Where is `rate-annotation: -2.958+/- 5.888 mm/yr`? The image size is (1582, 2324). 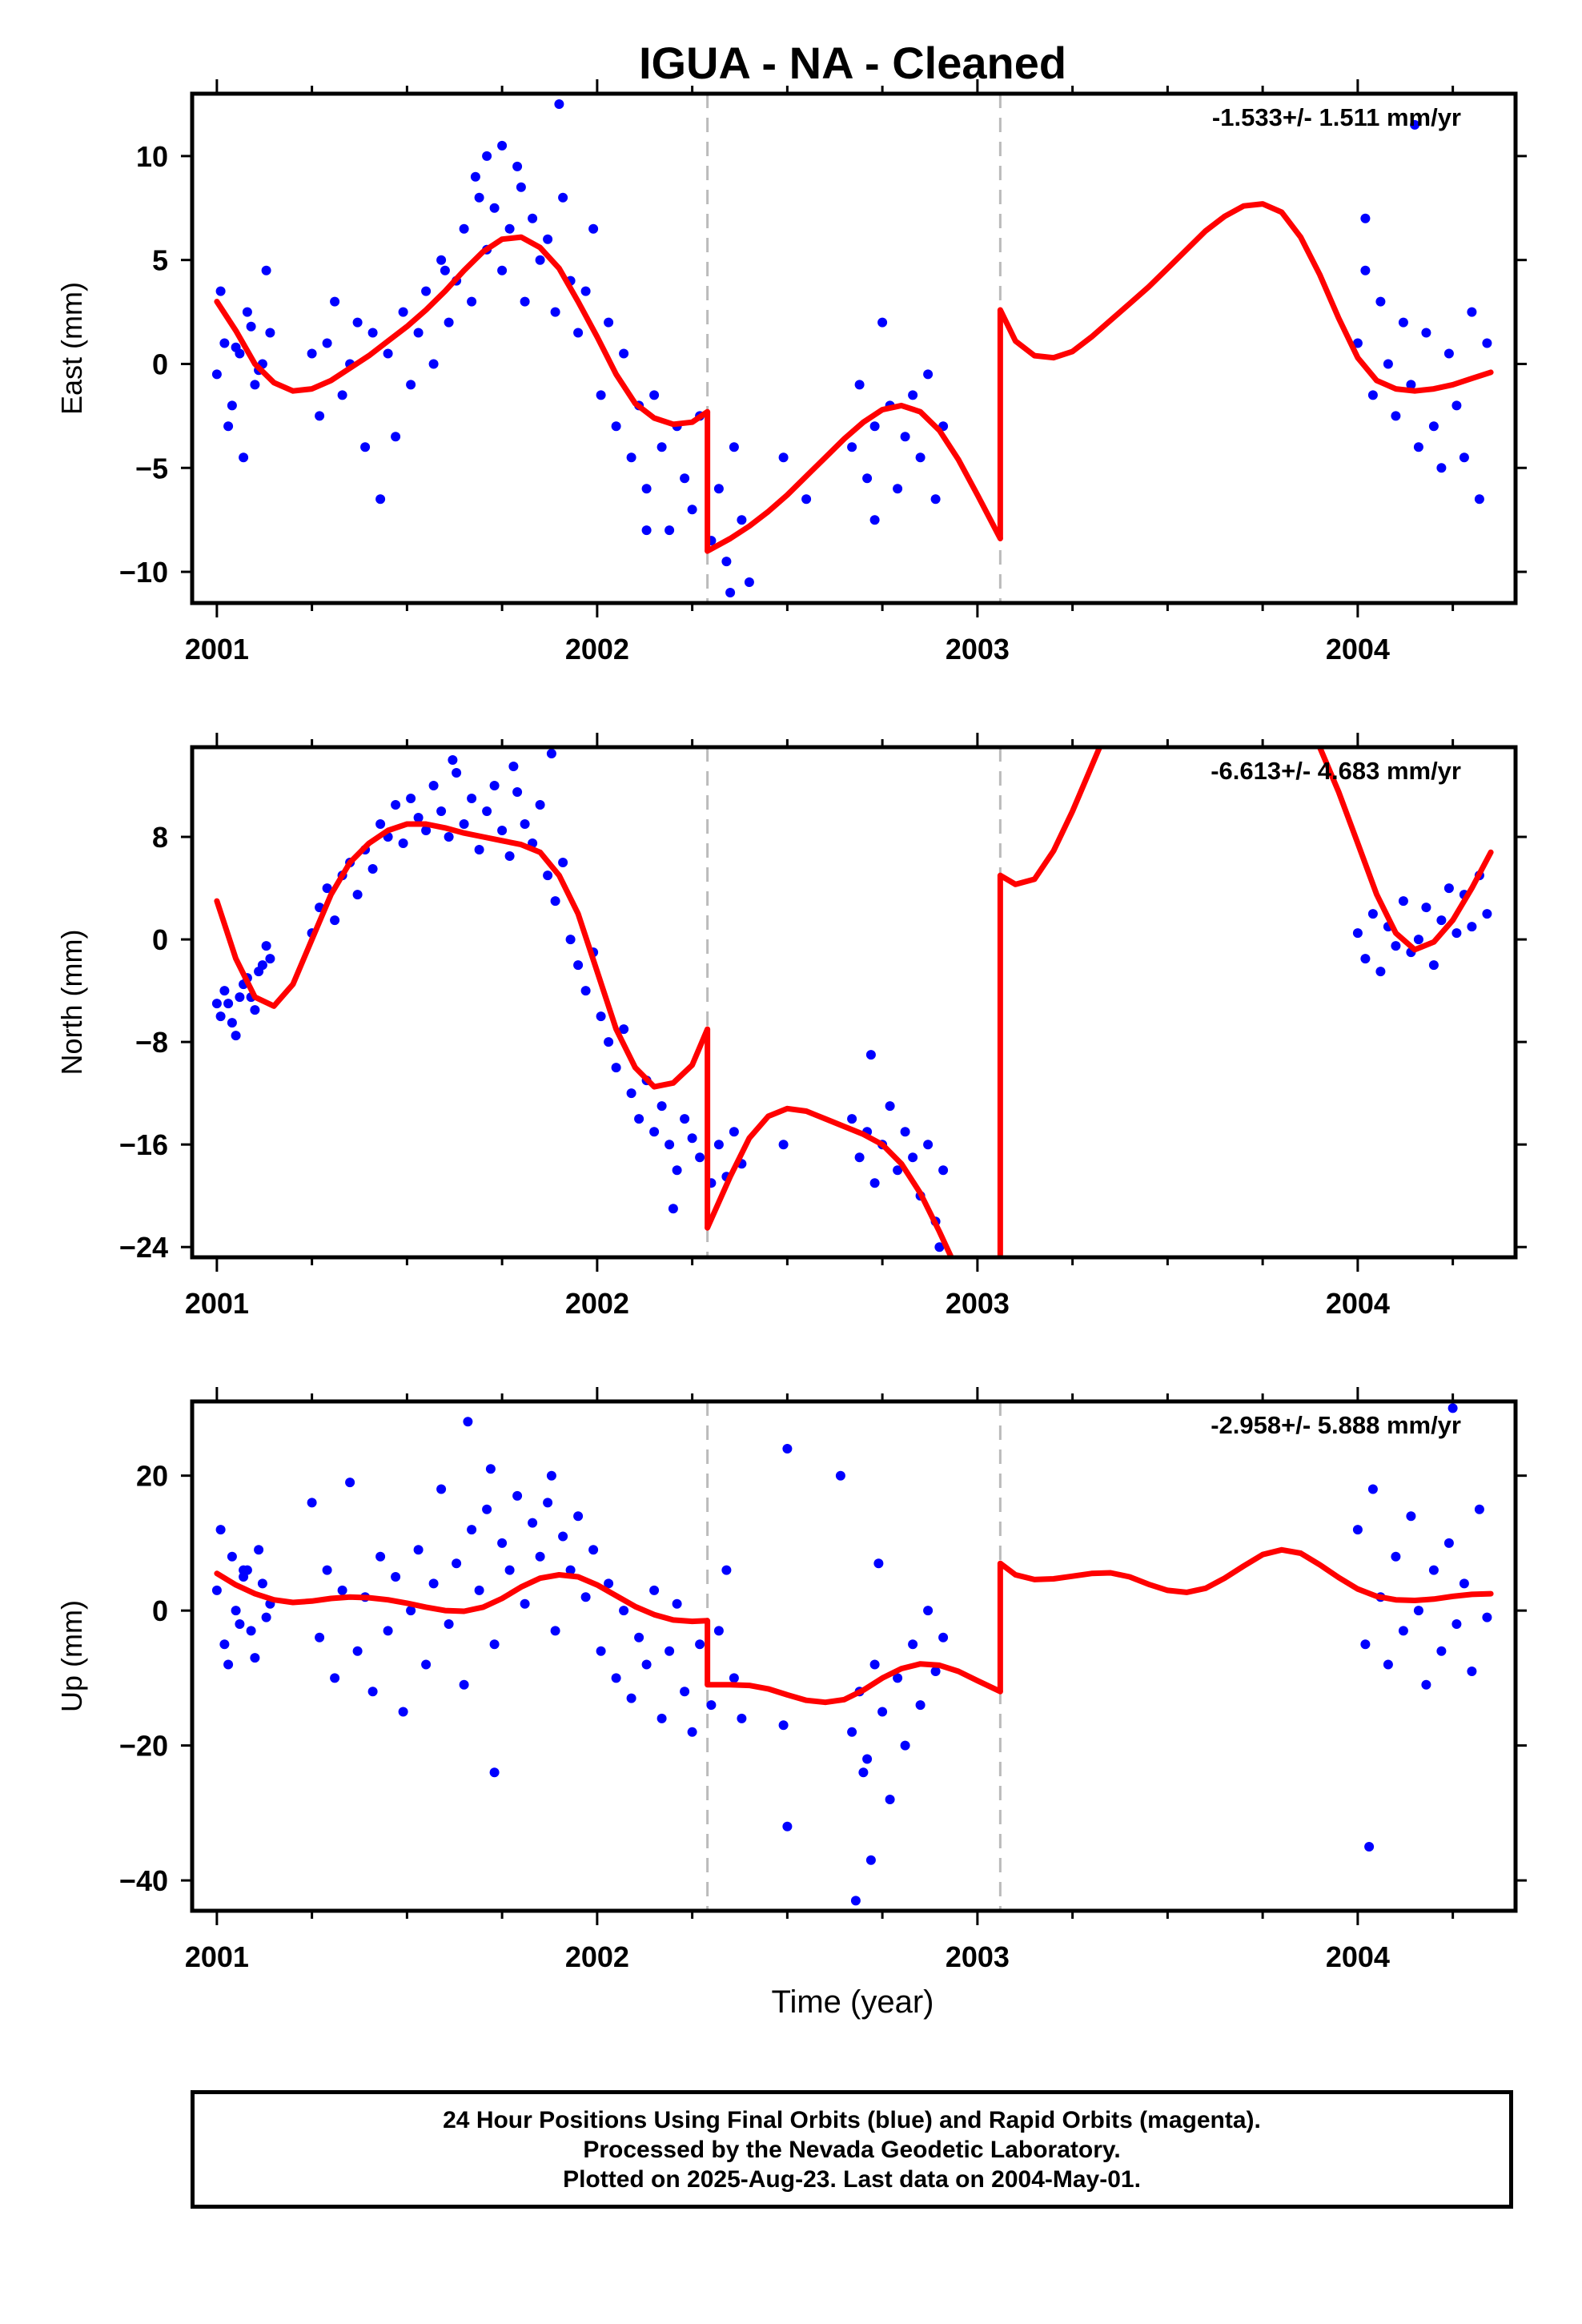
rate-annotation: -2.958+/- 5.888 mm/yr is located at coordinates (1336, 1425).